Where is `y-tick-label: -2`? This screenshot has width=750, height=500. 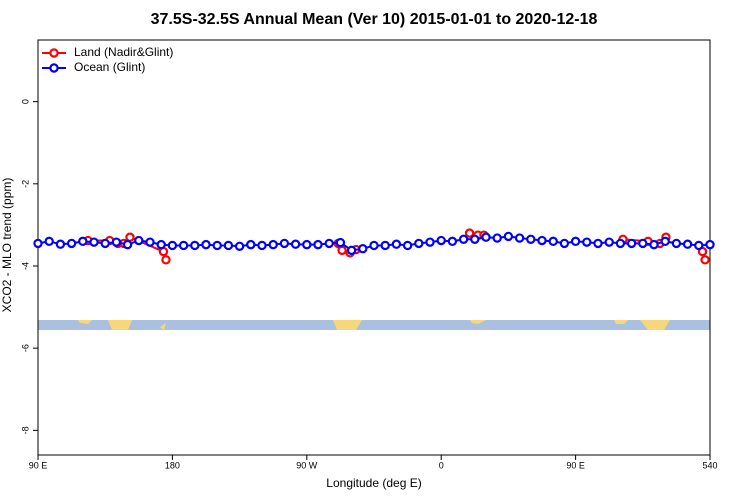
y-tick-label: -2 is located at coordinates (25, 184).